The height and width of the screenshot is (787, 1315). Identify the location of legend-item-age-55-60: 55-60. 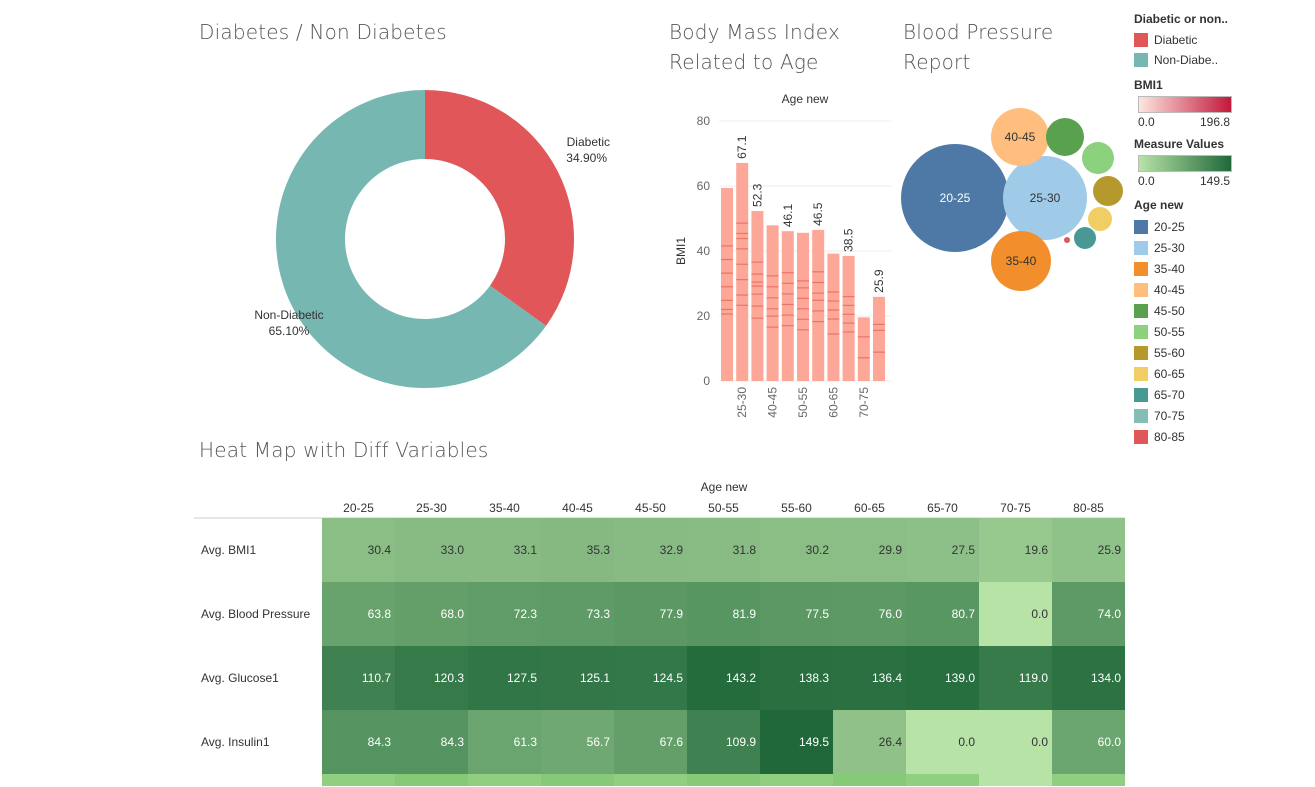
(1189, 352).